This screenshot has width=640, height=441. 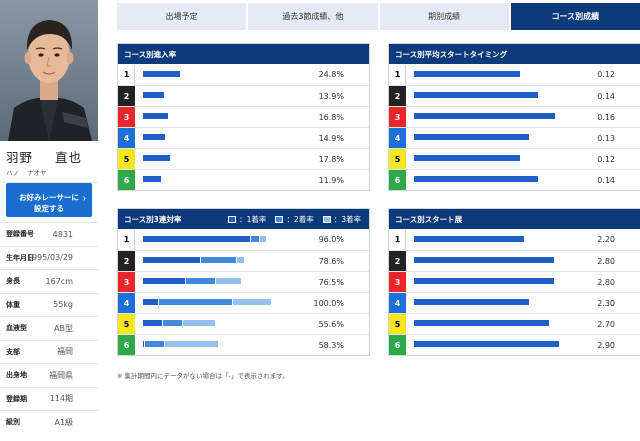 I want to click on info-value: 1995/03/29, so click(x=49, y=258).